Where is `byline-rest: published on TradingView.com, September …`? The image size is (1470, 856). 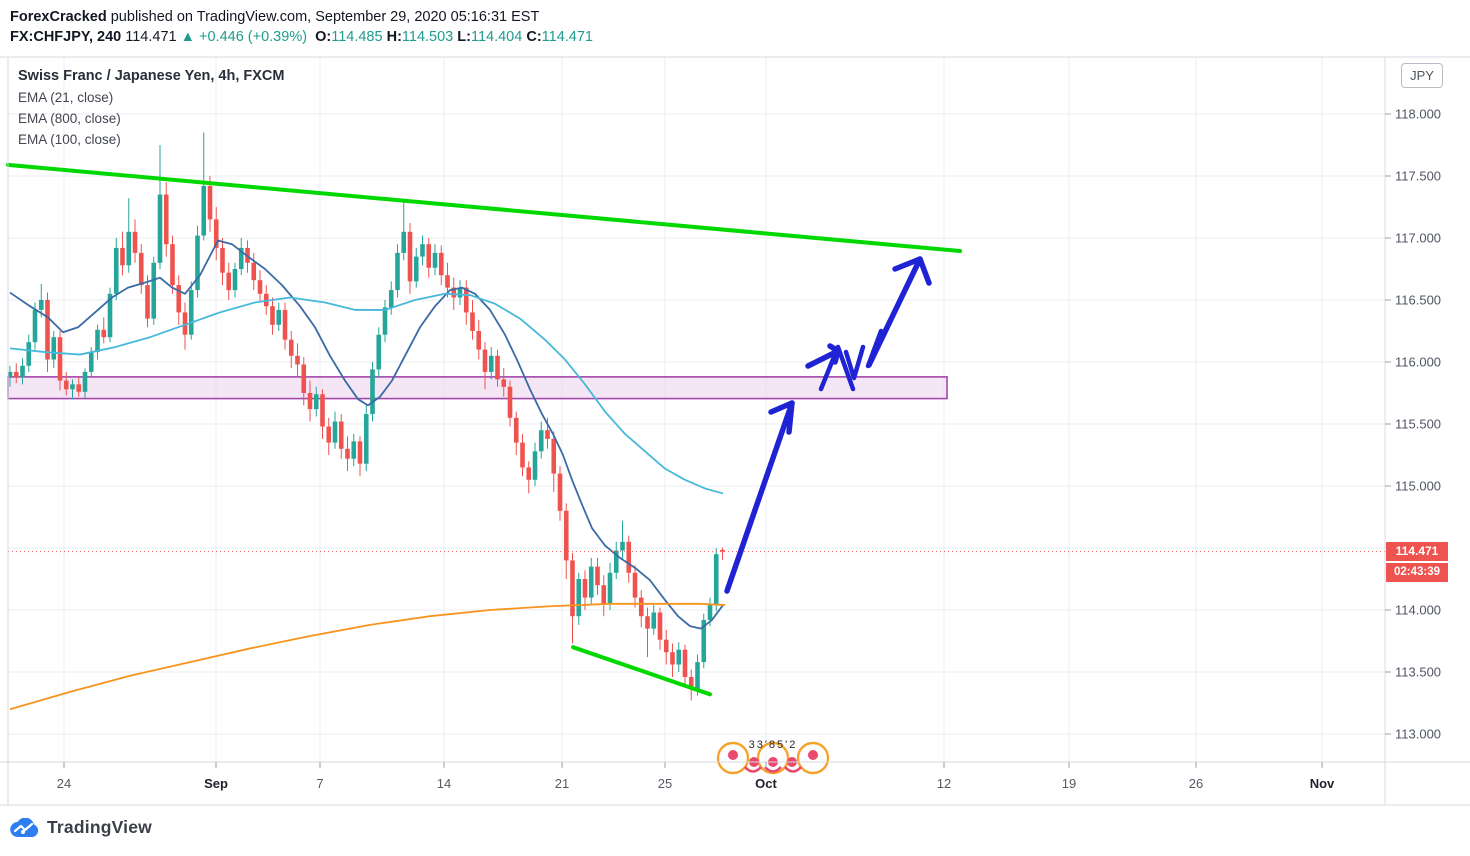
byline-rest: published on TradingView.com, September … is located at coordinates (323, 17).